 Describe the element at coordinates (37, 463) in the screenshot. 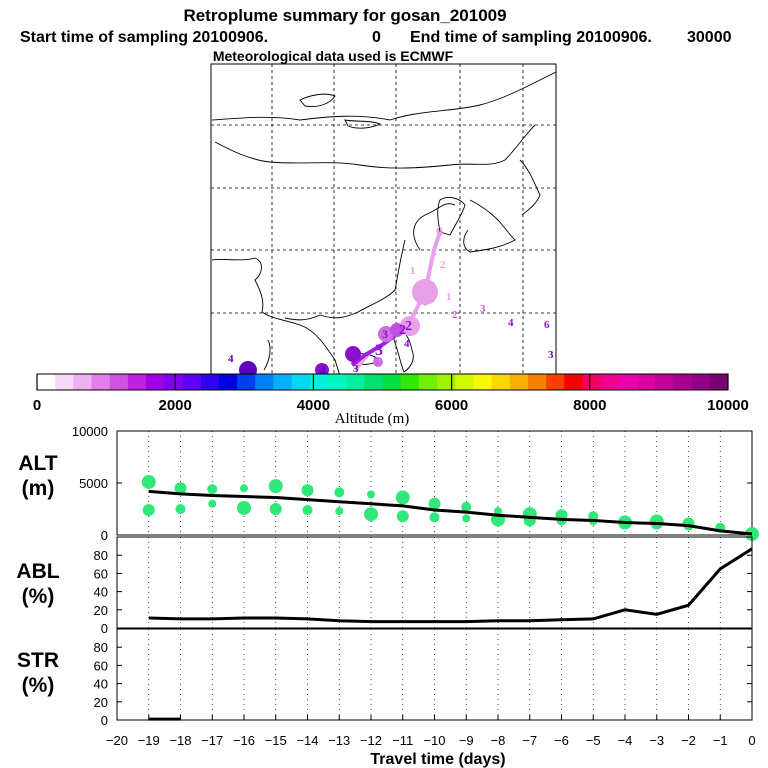

I see `alt-label: ALT` at that location.